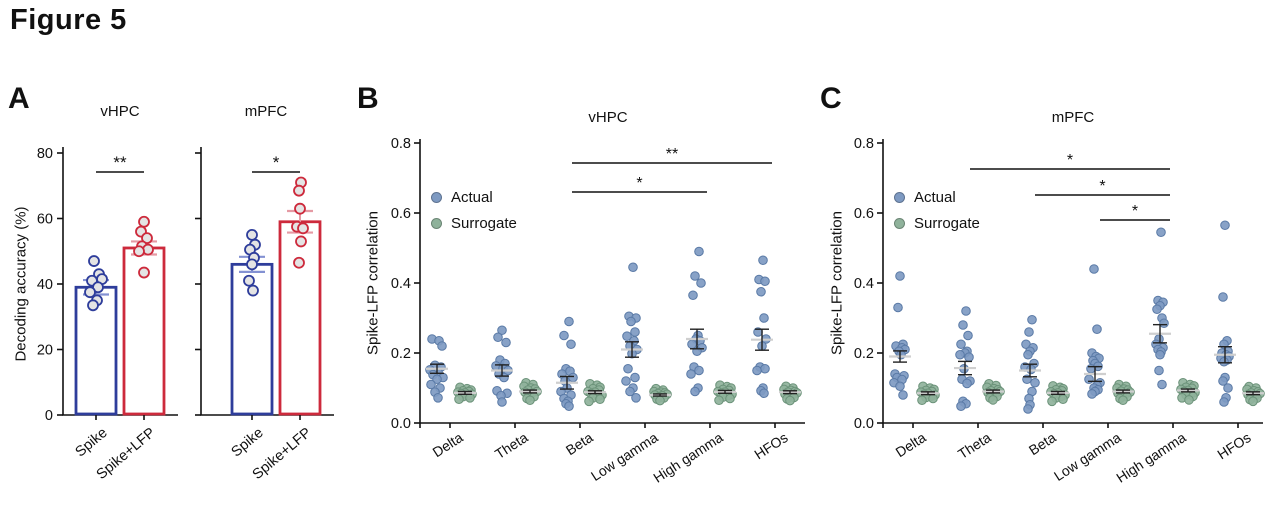 The image size is (1270, 506). I want to click on panel-a-ylabel: Decoding accuracy (%), so click(21, 284).